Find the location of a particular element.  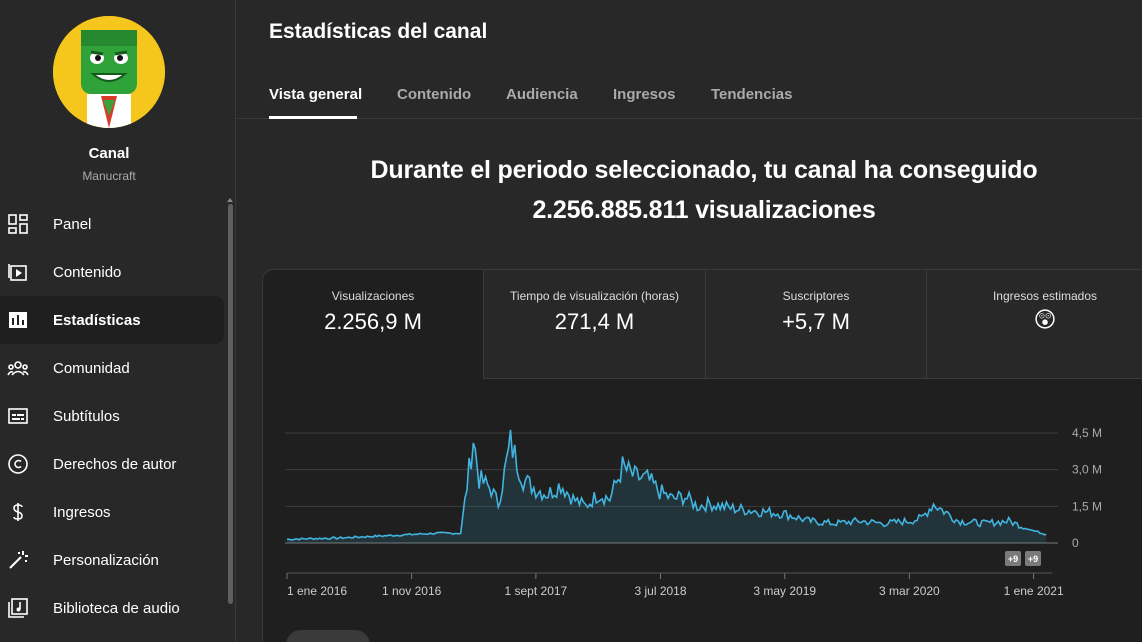

sidebar-item-label: Estadísticas is located at coordinates (97, 320).